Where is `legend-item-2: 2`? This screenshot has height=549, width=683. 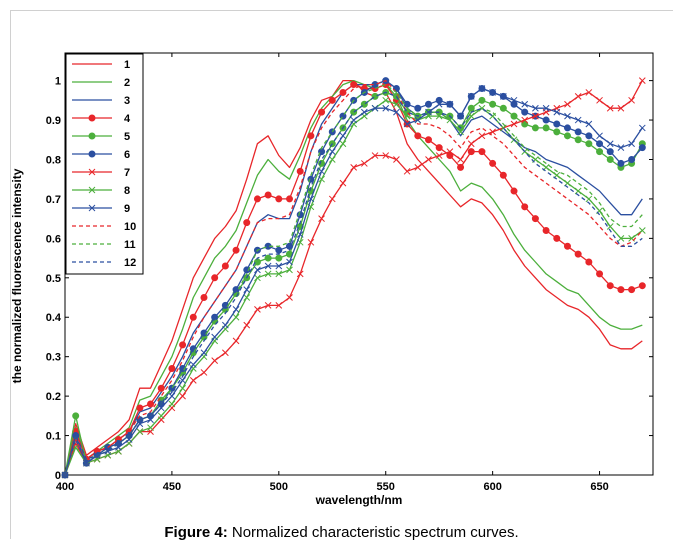 legend-item-2: 2 is located at coordinates (101, 83).